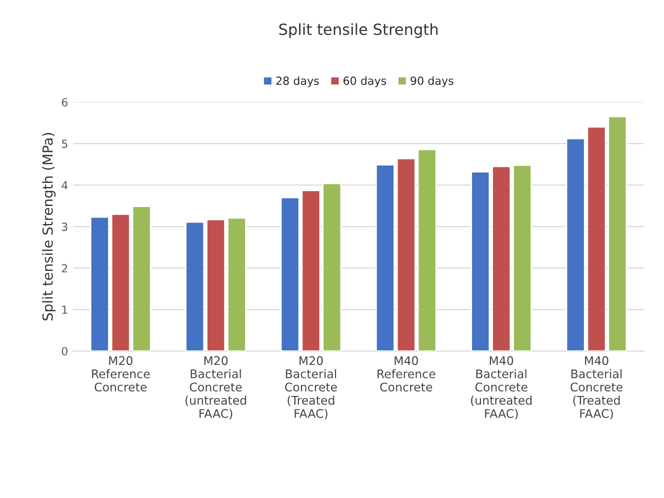  What do you see at coordinates (65, 226) in the screenshot?
I see `y-tick-label: 3` at bounding box center [65, 226].